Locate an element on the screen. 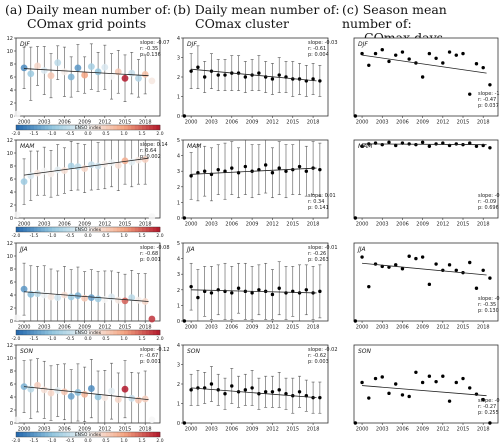 This screenshot has width=500, height=446. xtick-label-c-mam: 2018 is located at coordinates (483, 225).